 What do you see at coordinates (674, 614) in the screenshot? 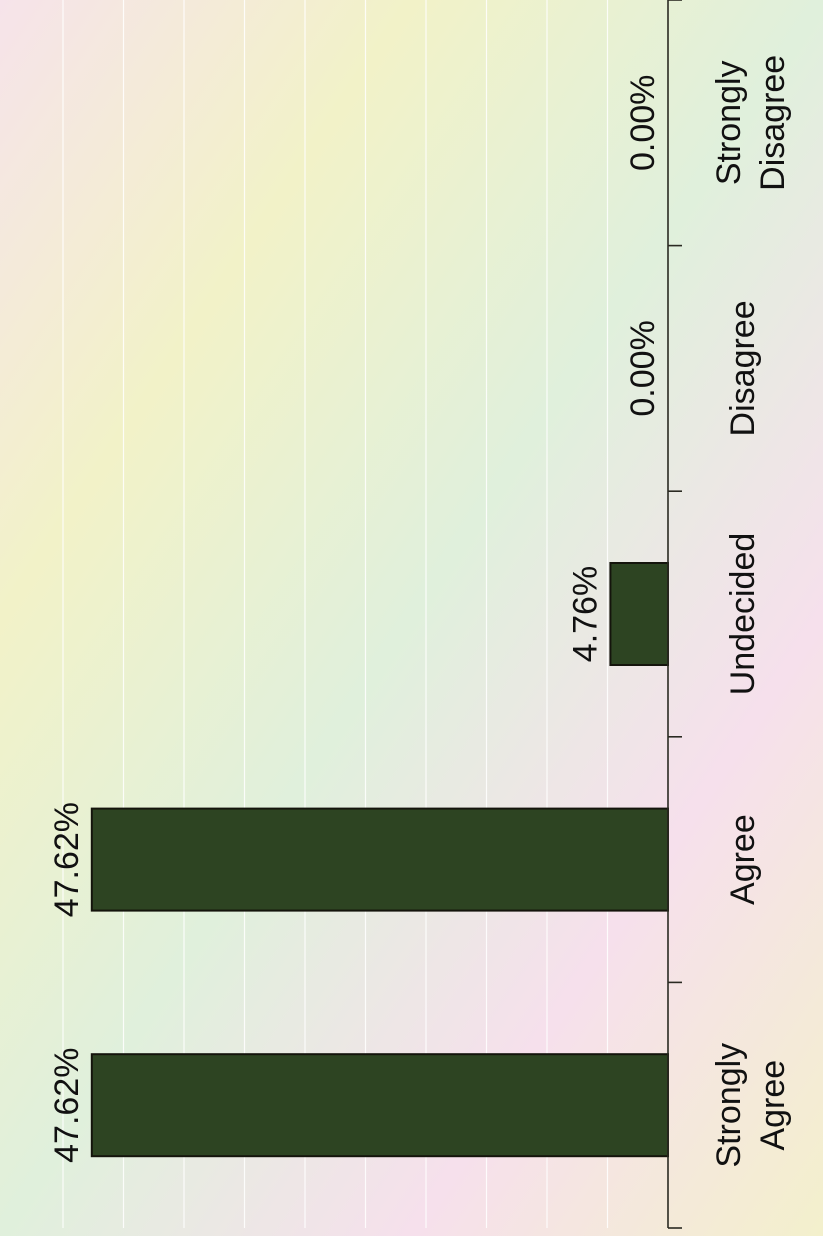
I see `category-axis` at bounding box center [674, 614].